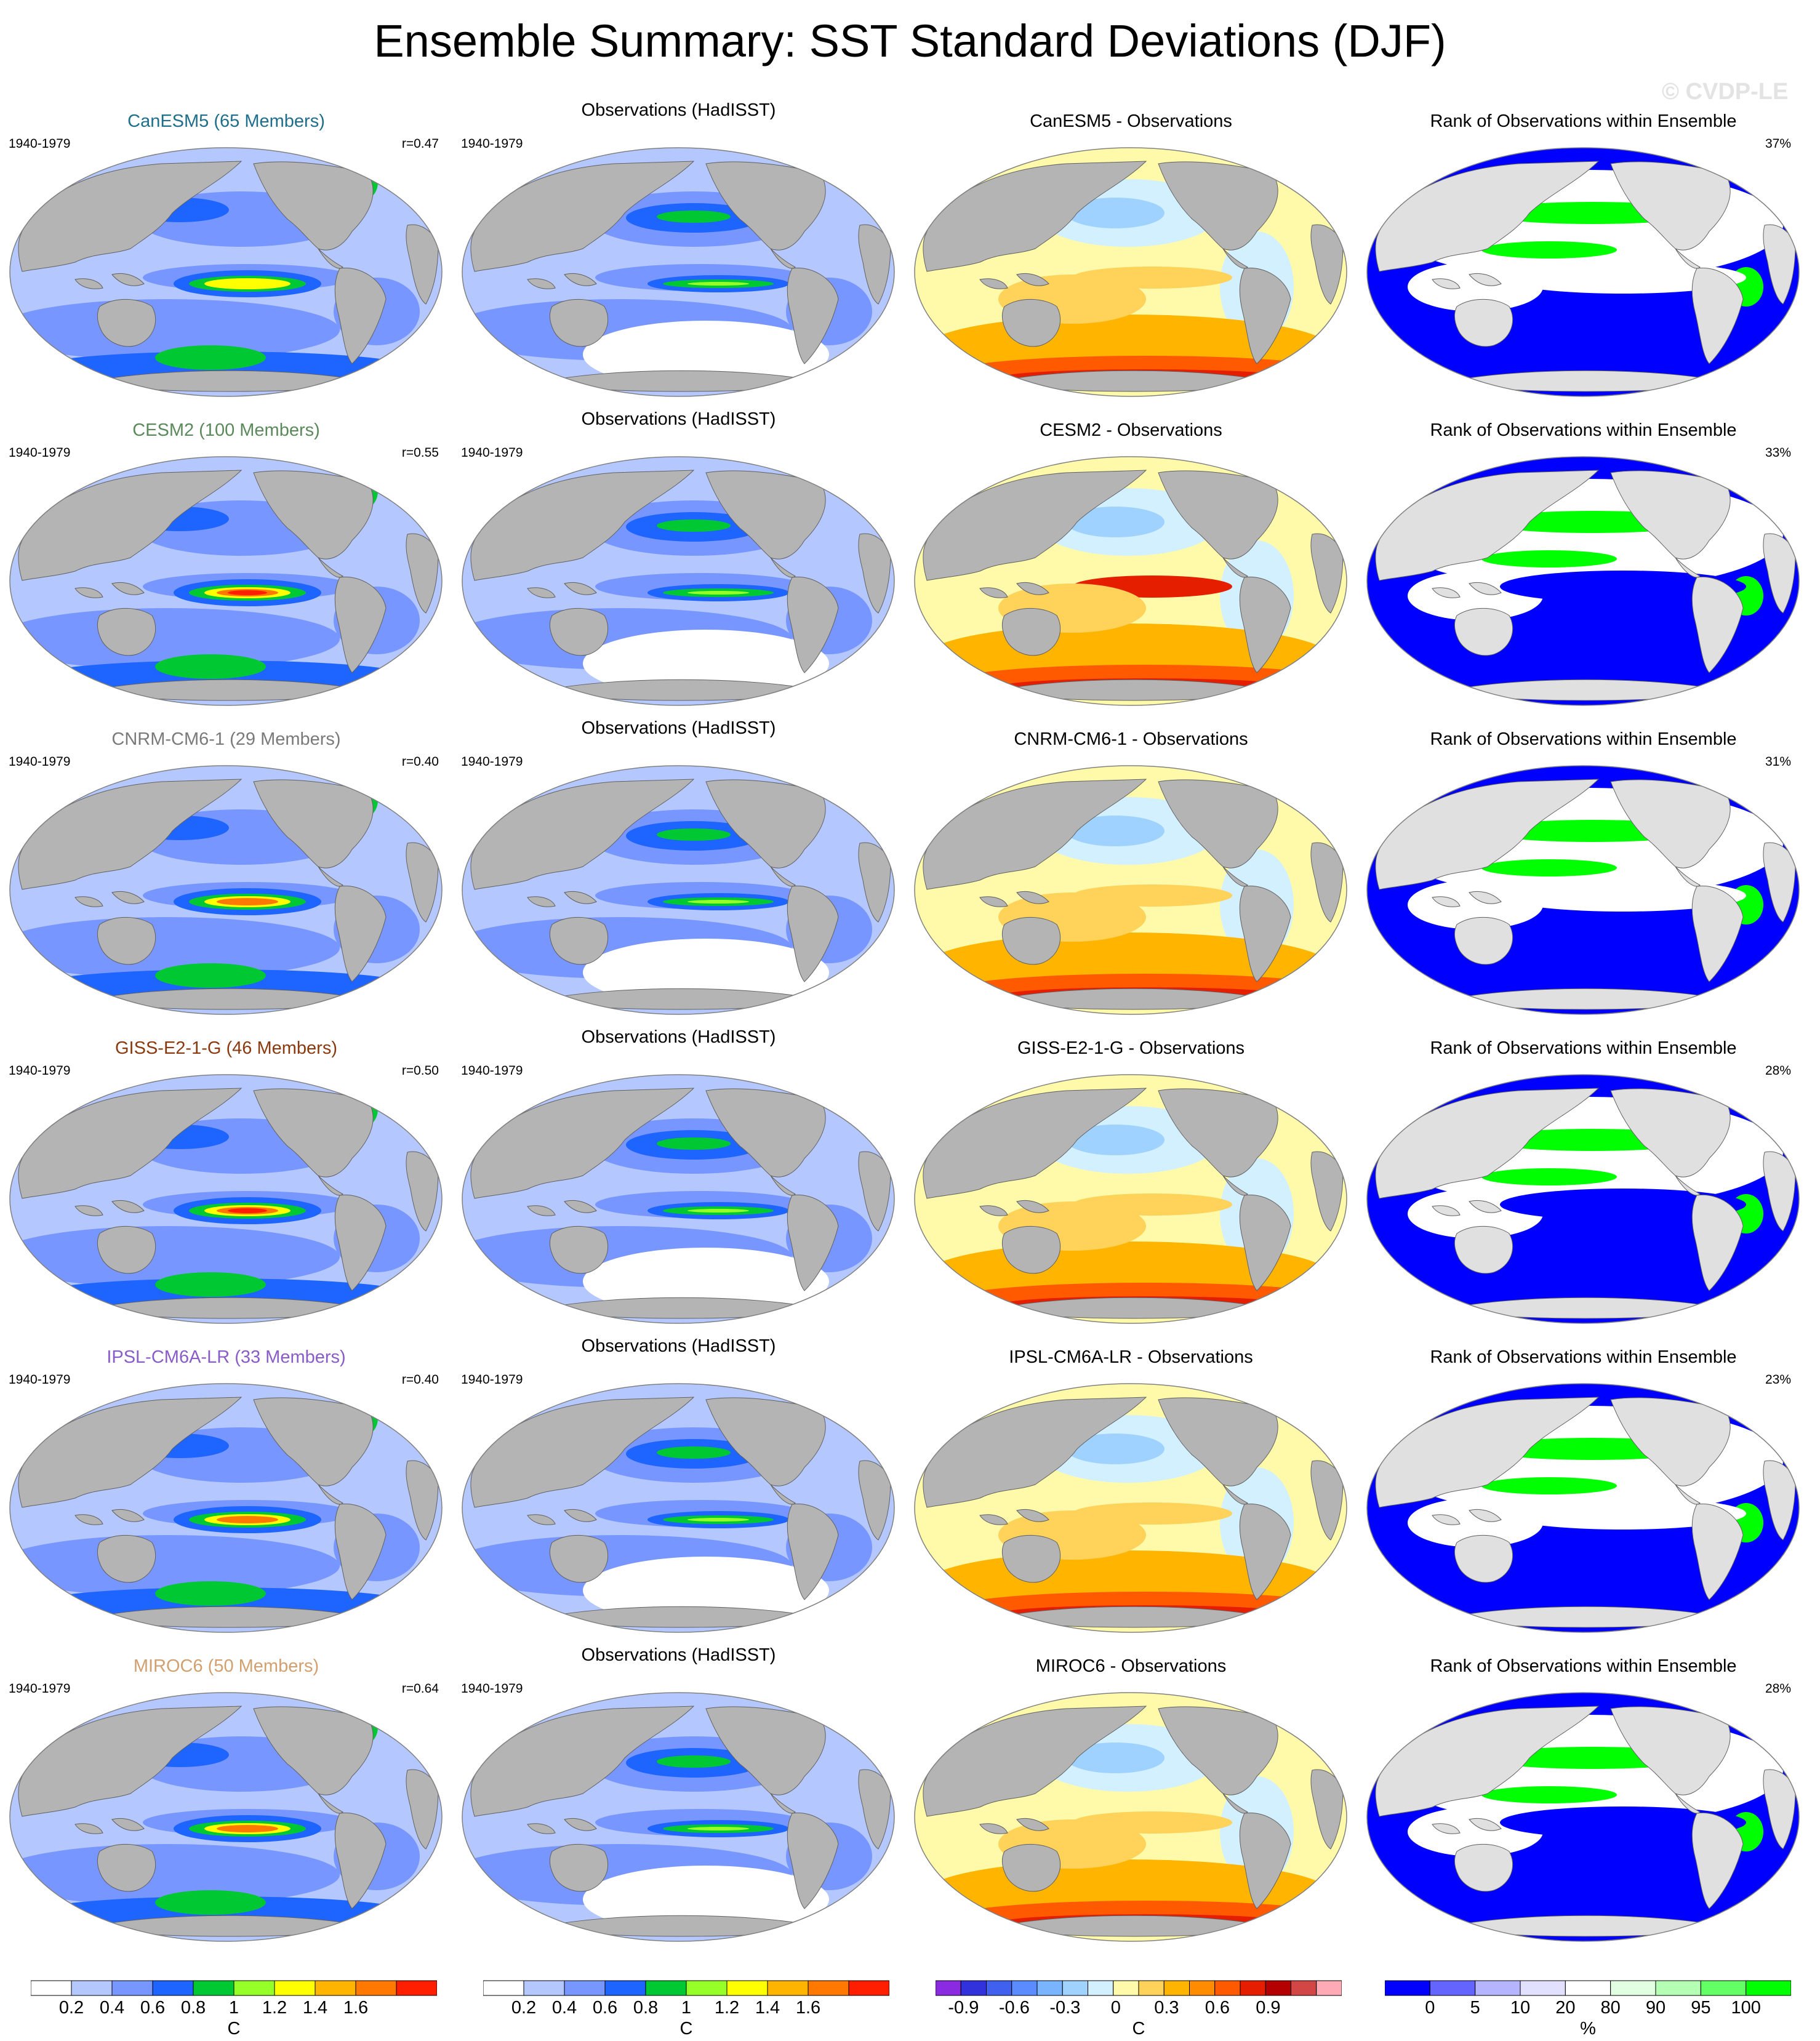 This screenshot has height=2041, width=1820. Describe the element at coordinates (1131, 864) in the screenshot. I see `map-panel-diff: CNRM-CM6-1 - Observations` at that location.